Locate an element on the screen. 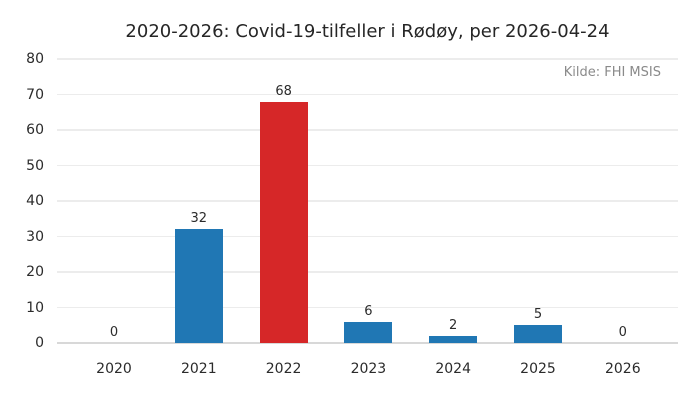 The height and width of the screenshot is (400, 700). y-tick-label-20: 20 is located at coordinates (35, 272).